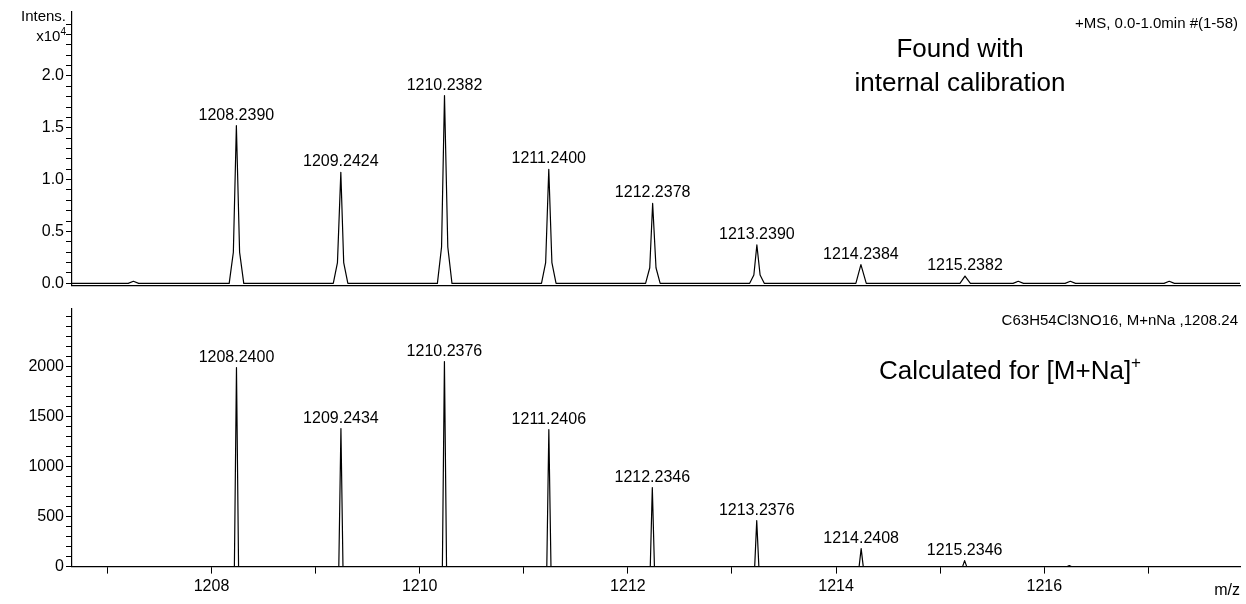 The width and height of the screenshot is (1246, 604). I want to click on x-tick-label: 1216, so click(1044, 585).